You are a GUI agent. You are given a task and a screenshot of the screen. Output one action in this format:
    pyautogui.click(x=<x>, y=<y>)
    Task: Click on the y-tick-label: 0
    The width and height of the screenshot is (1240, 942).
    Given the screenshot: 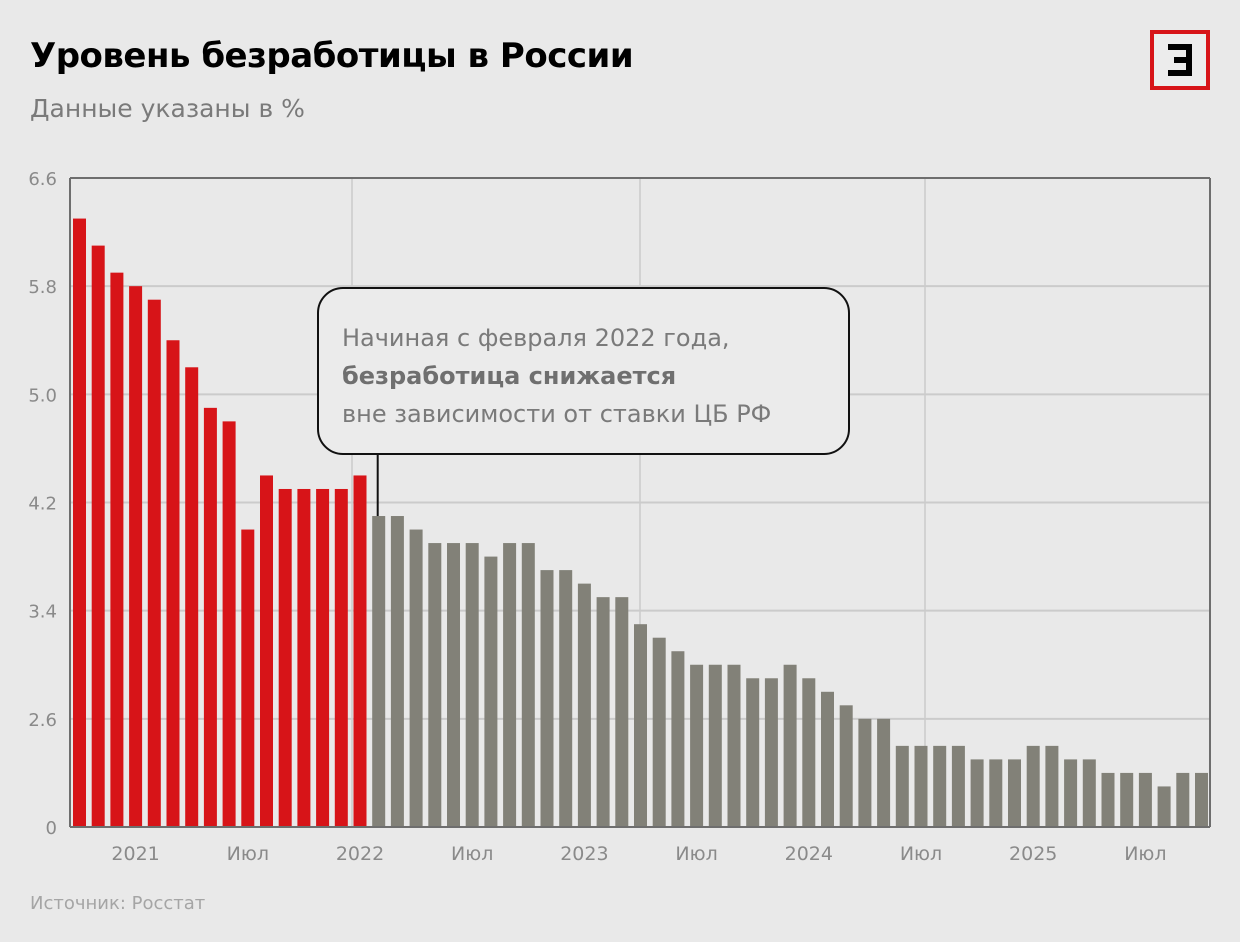 What is the action you would take?
    pyautogui.click(x=51, y=828)
    